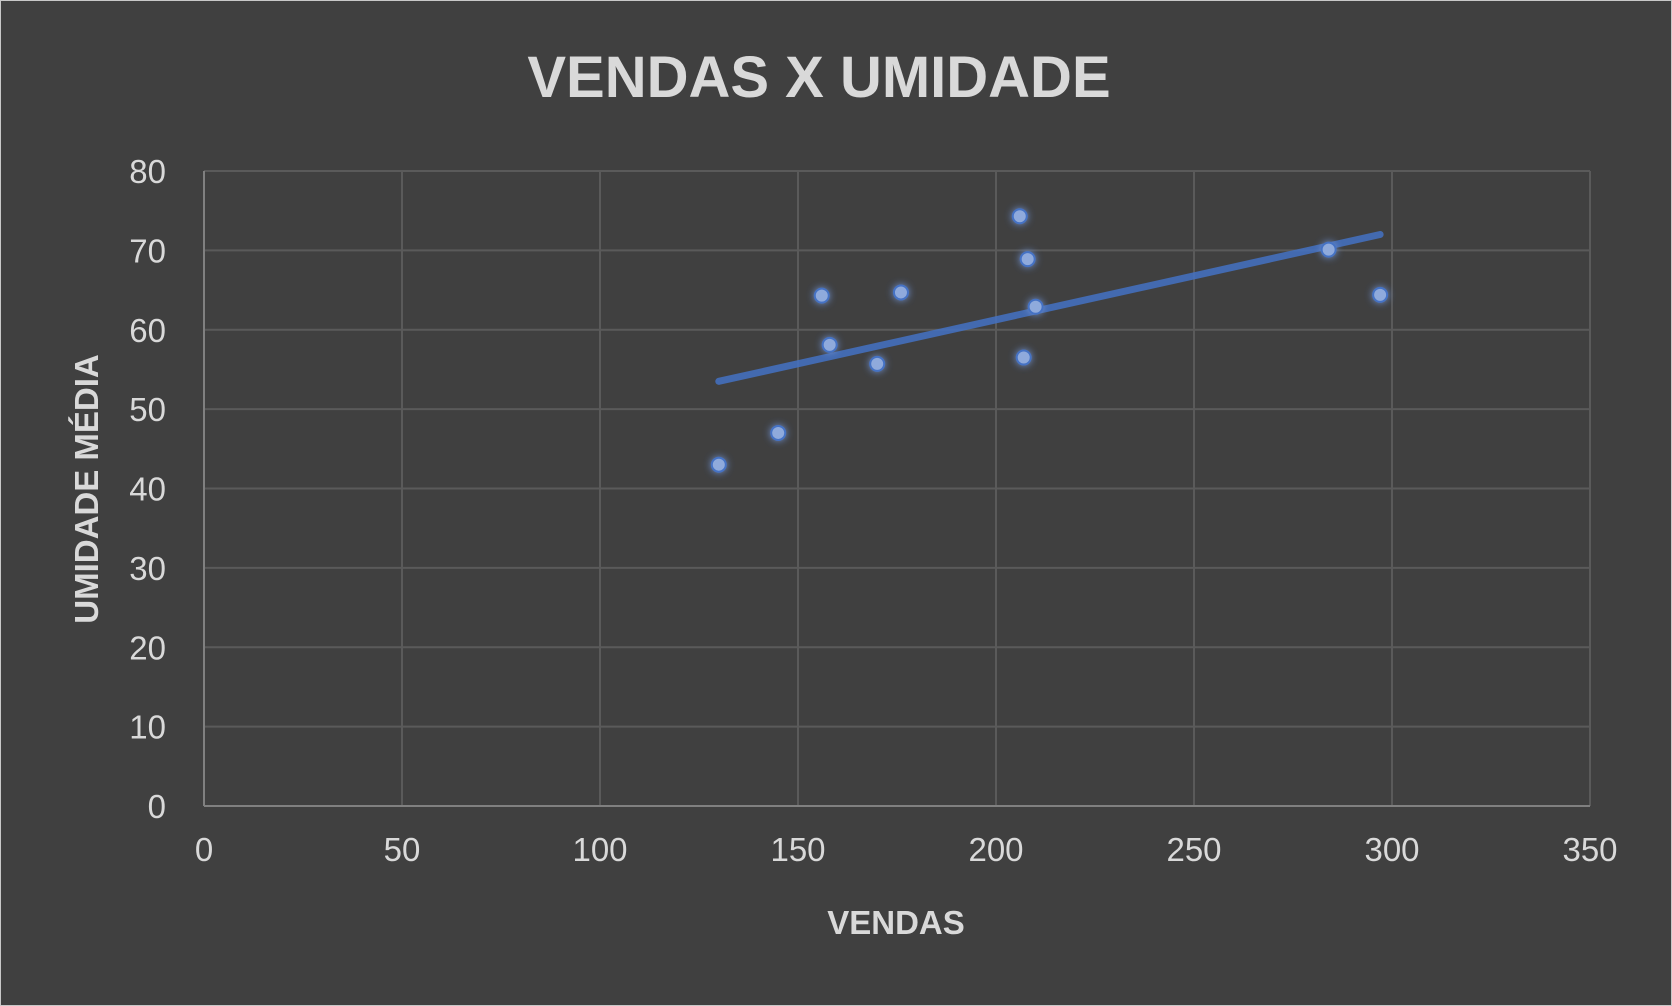  I want to click on y-tick-label: 60, so click(147, 330).